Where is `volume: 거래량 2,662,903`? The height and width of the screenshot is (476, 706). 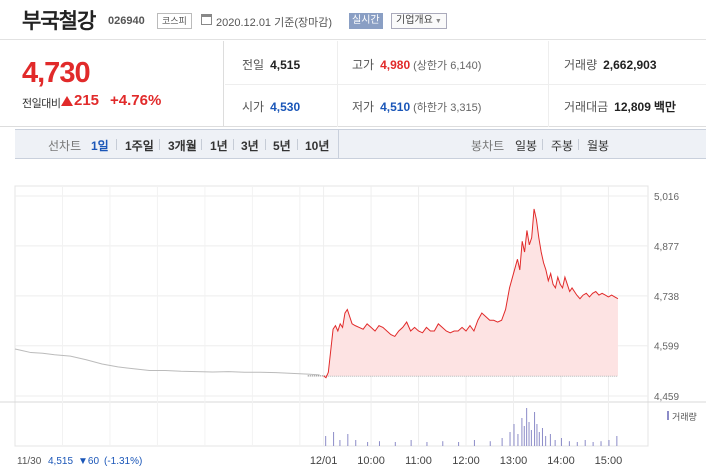 volume: 거래량 2,662,903 is located at coordinates (610, 64).